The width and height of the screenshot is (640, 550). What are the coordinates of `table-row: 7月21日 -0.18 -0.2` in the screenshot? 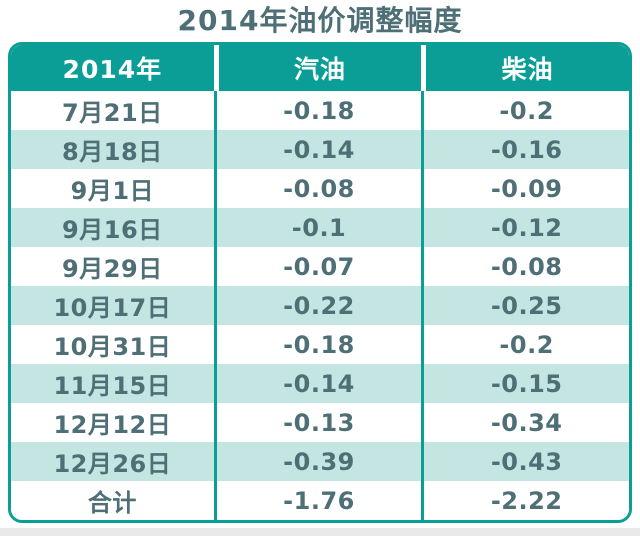 It's located at (320, 110).